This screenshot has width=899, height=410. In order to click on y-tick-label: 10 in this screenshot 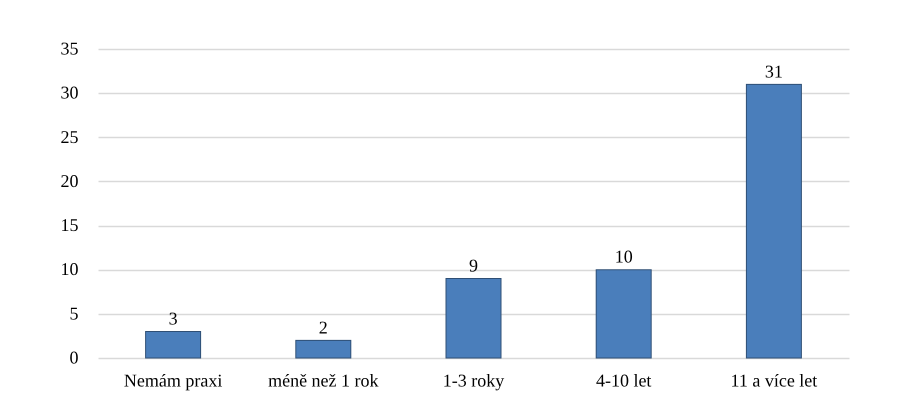, I will do `click(69, 269)`.